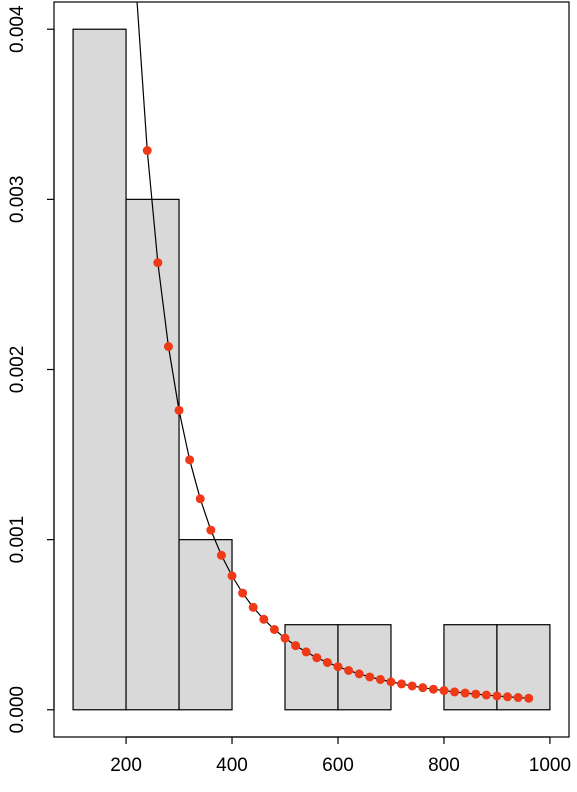  Describe the element at coordinates (550, 765) in the screenshot. I see `x-tick-label: 1000` at that location.